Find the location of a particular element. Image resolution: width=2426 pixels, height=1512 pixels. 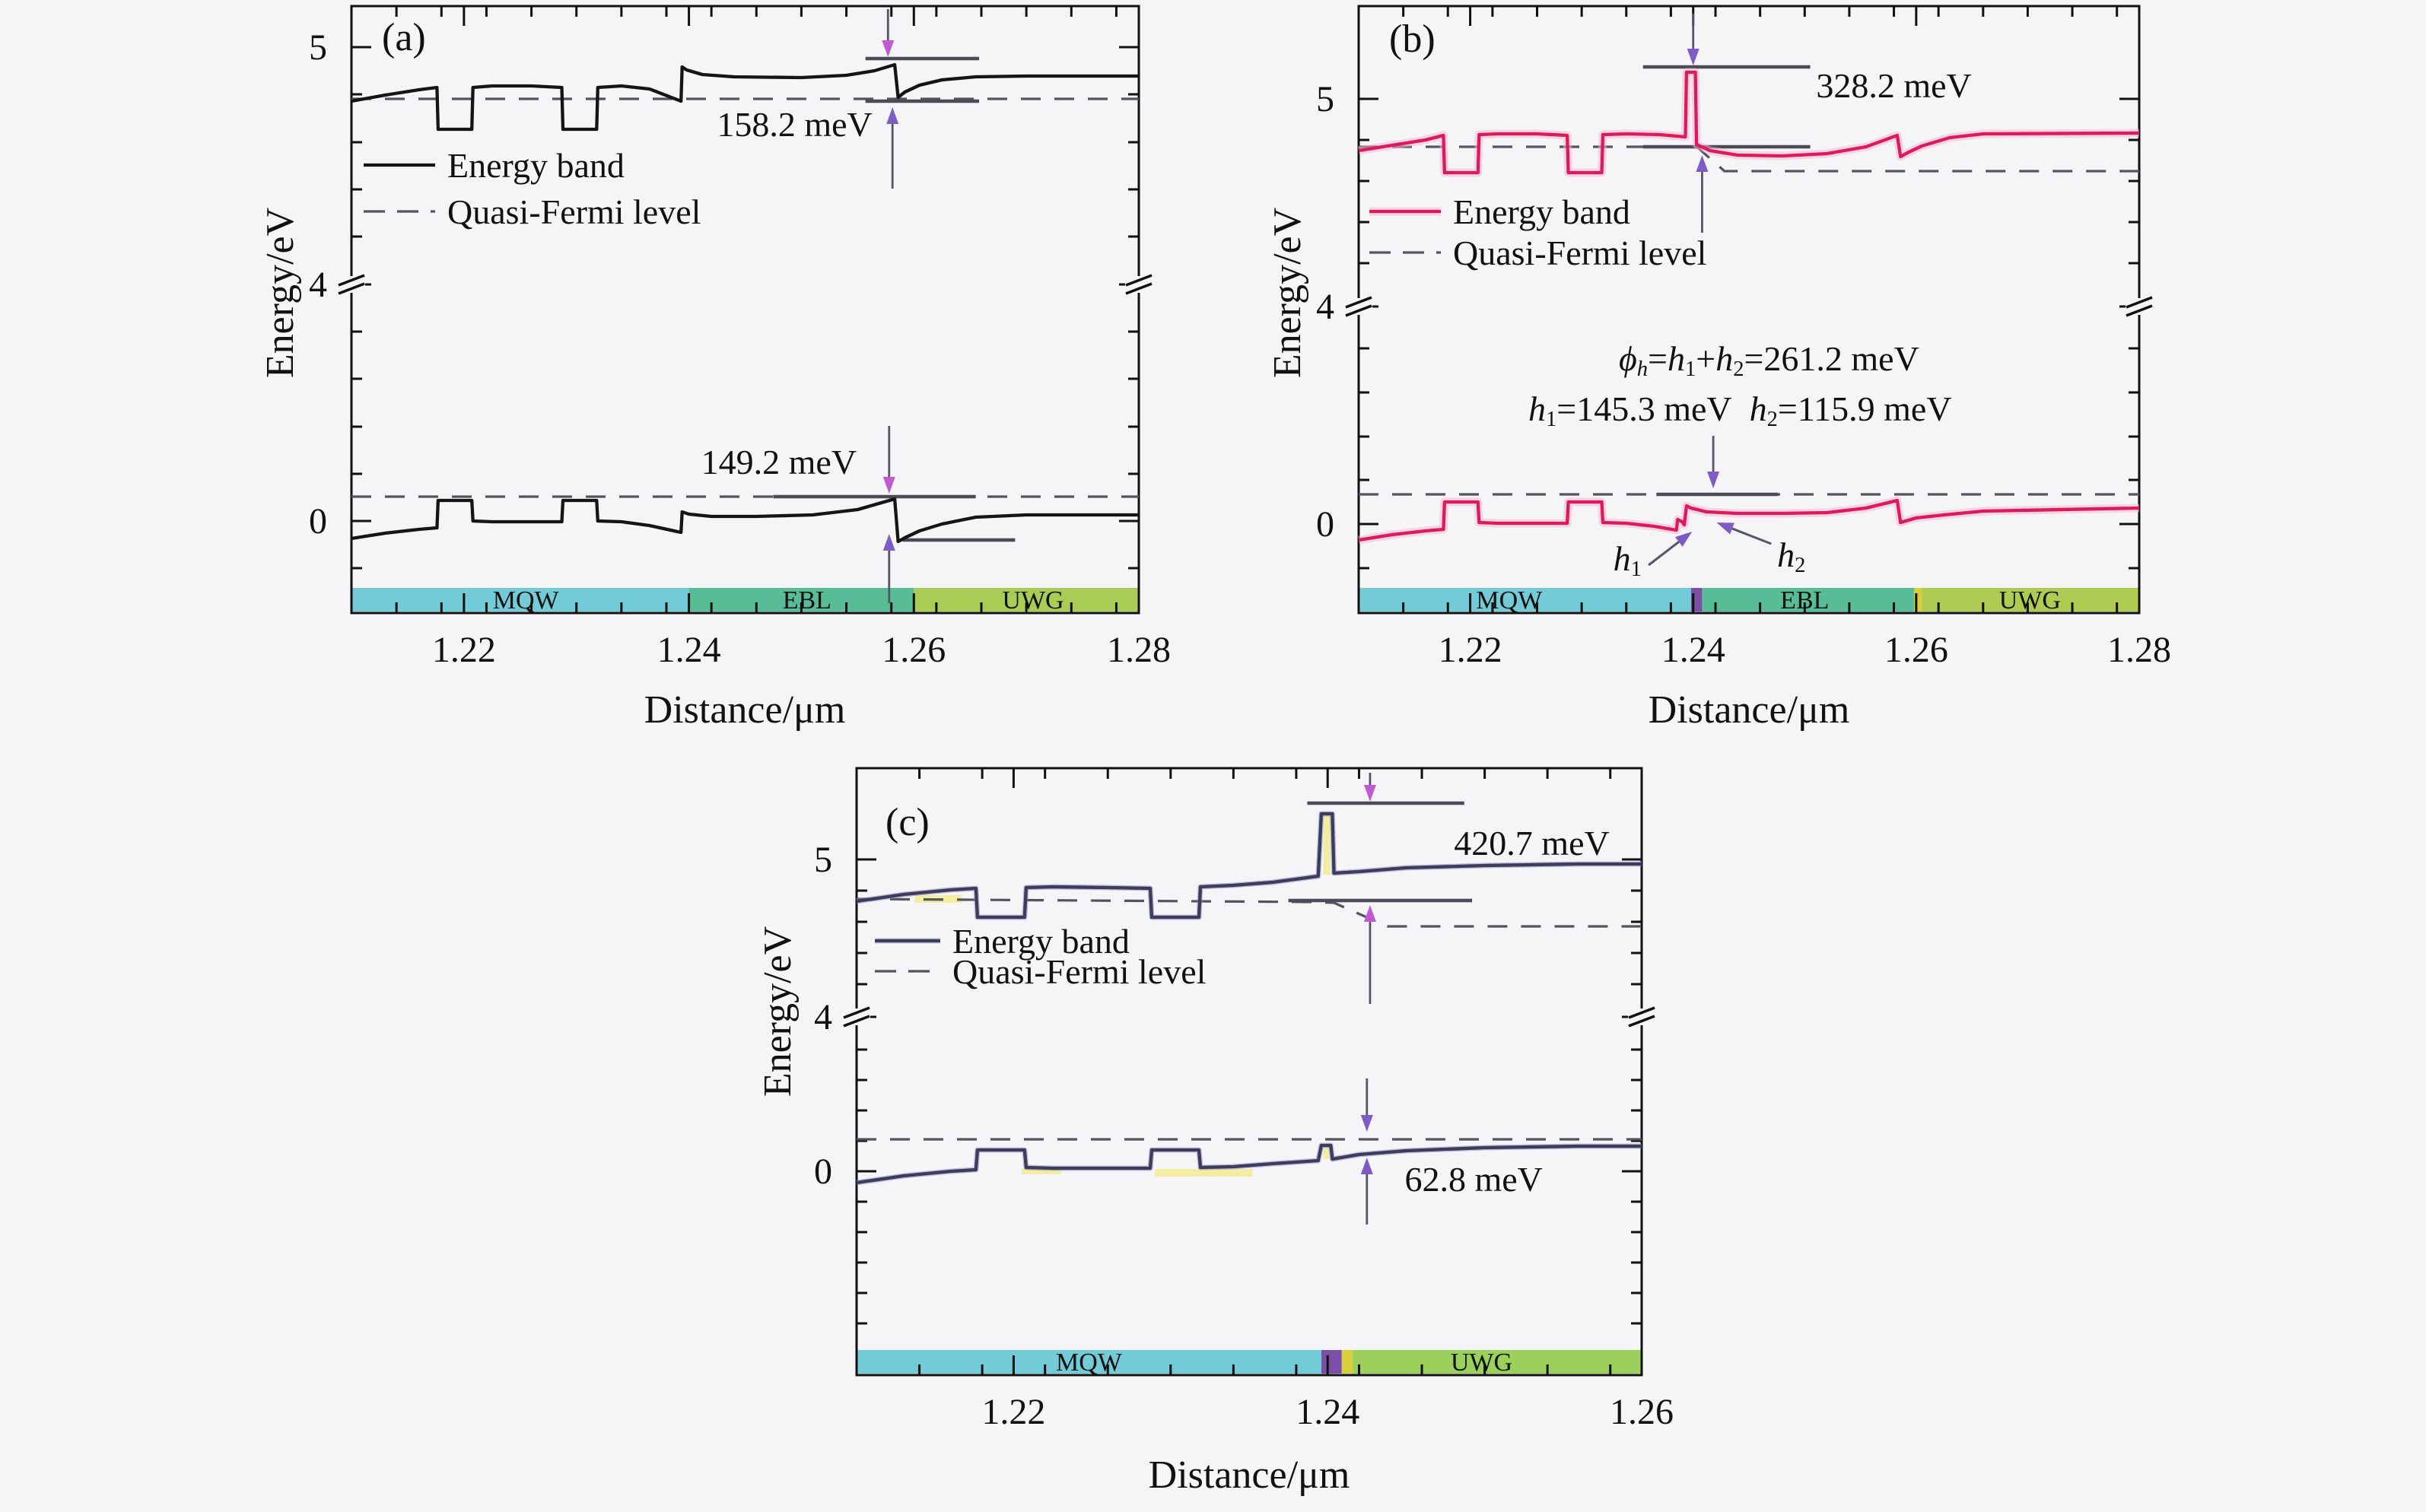

plot-border-a is located at coordinates (745, 310).